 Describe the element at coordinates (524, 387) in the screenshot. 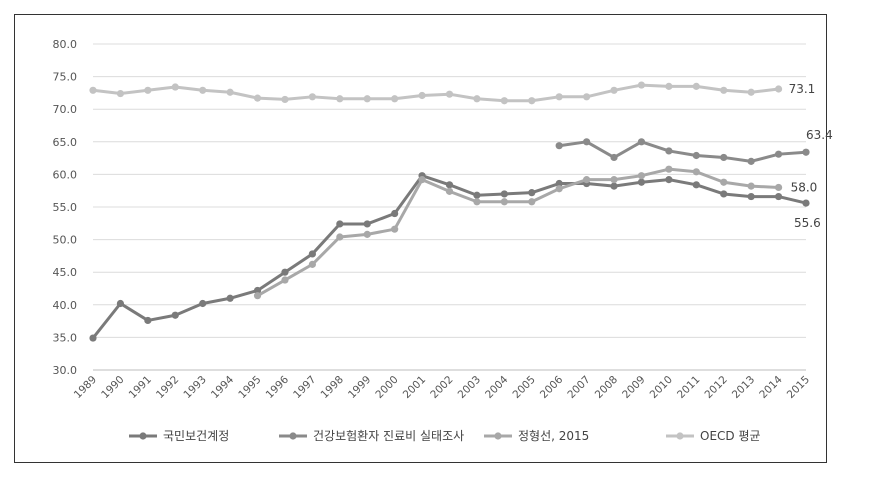

I see `x-tick-label: 2005` at that location.